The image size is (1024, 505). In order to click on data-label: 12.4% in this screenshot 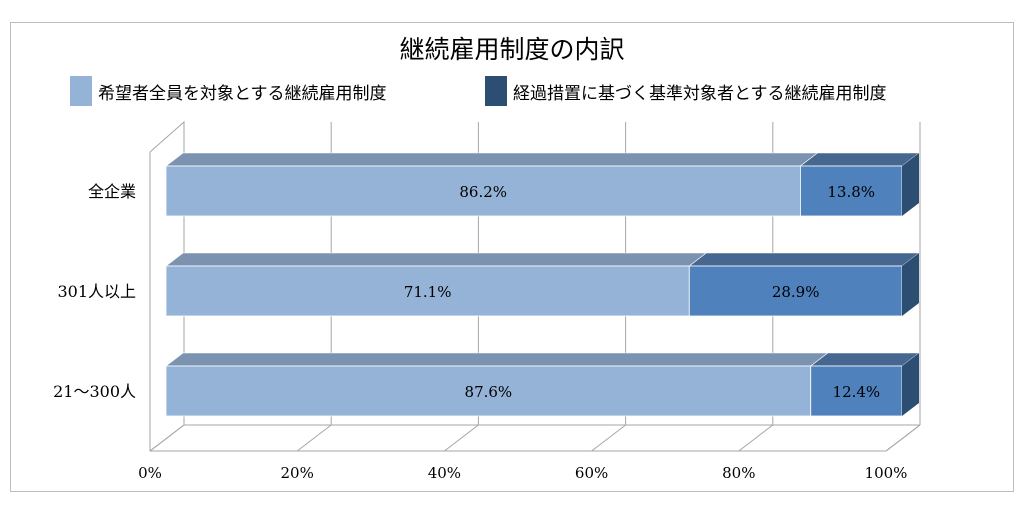, I will do `click(857, 392)`.